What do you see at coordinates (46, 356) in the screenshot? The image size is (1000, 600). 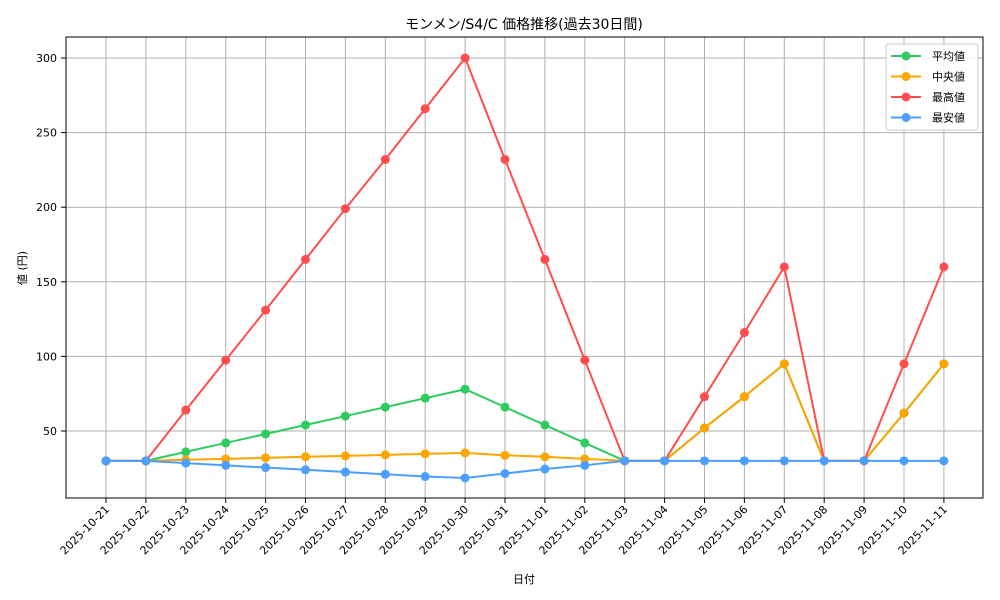 I see `y-tick-label: 100` at bounding box center [46, 356].